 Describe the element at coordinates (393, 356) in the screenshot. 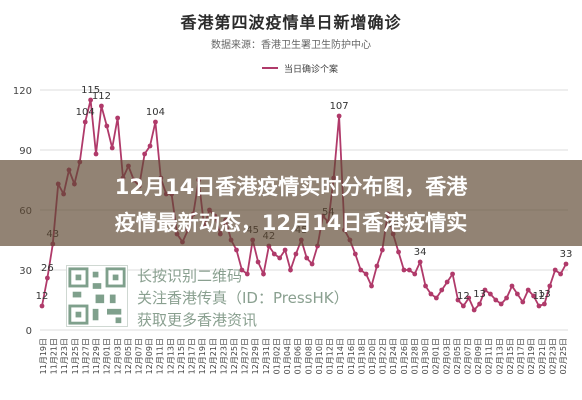

I see `x-tick-label: 01月24日` at that location.